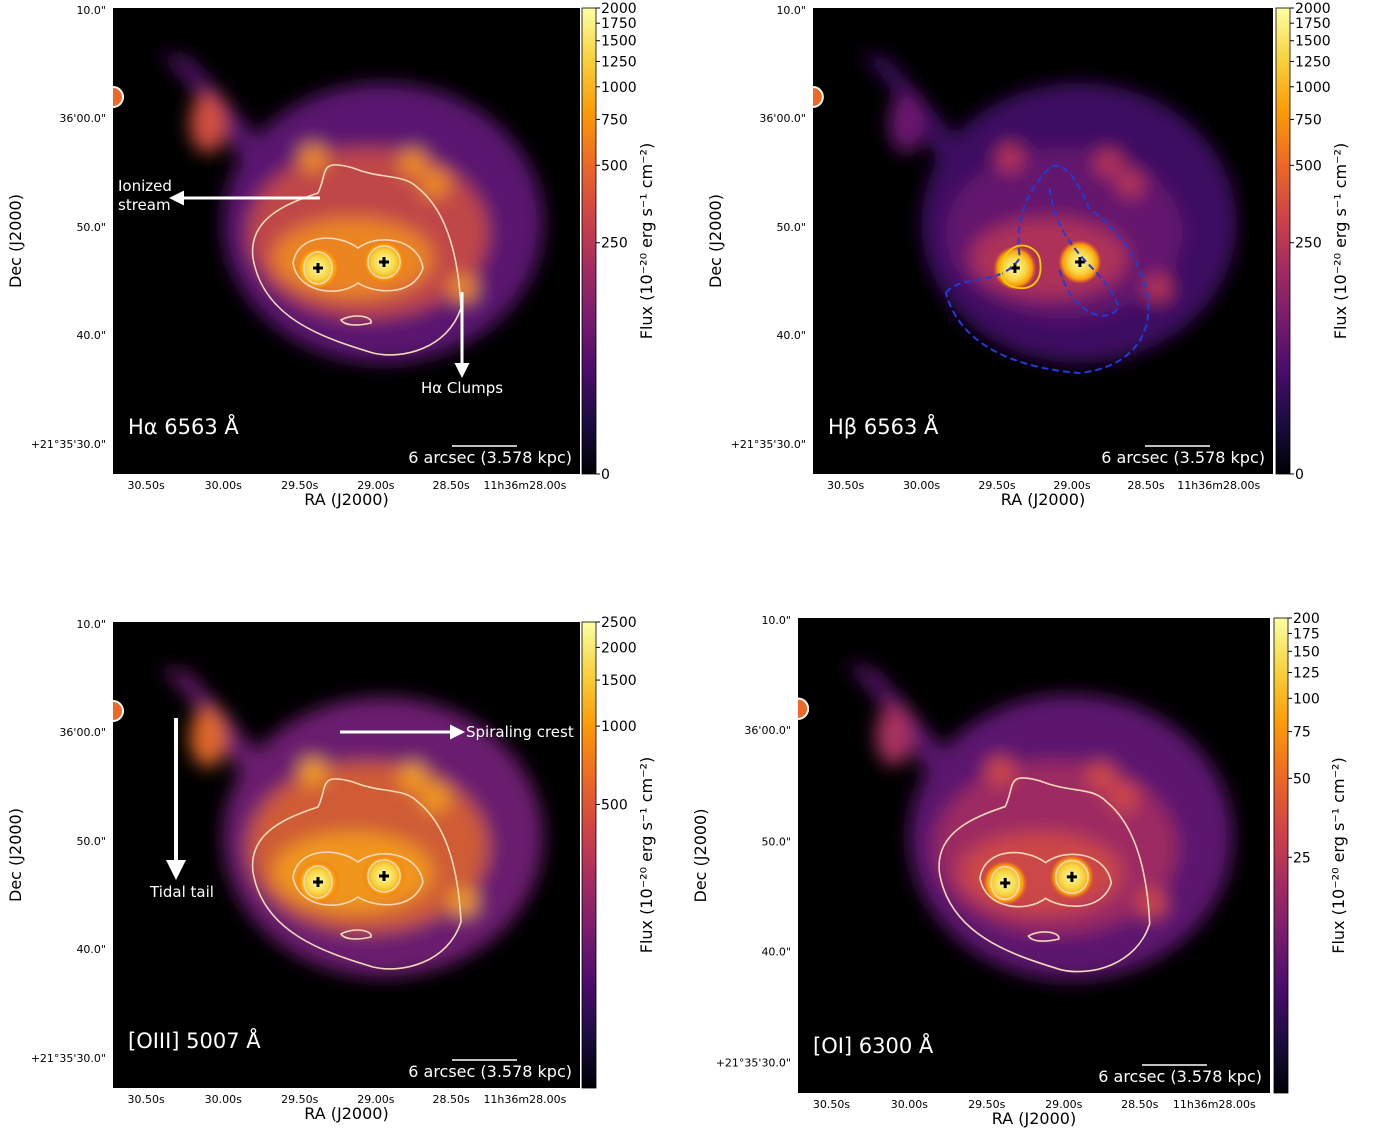 The width and height of the screenshot is (1380, 1134). What do you see at coordinates (1302, 733) in the screenshot?
I see `colorbar-tick-label: 75` at bounding box center [1302, 733].